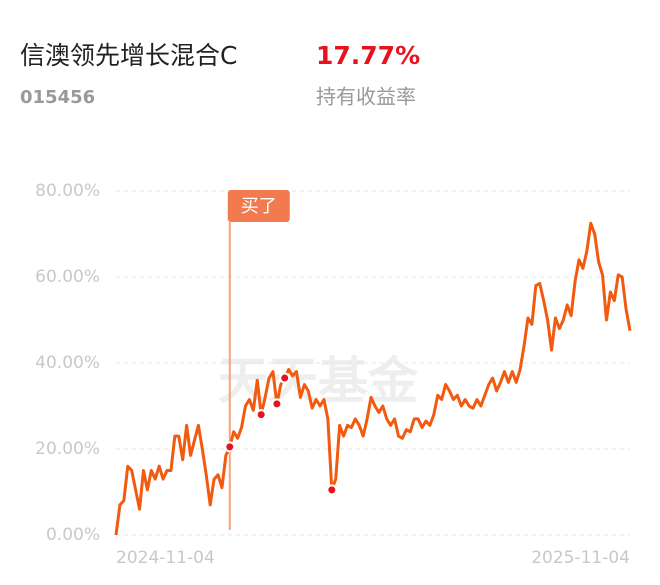 The image size is (660, 585). I want to click on return-value: 17.77%, so click(368, 55).